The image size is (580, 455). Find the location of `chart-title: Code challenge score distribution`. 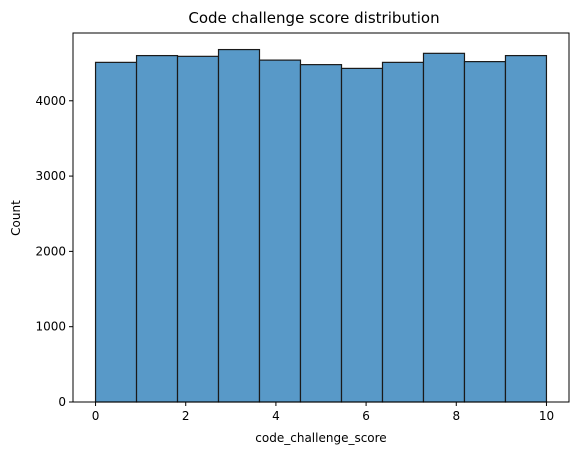

chart-title: Code challenge score distribution is located at coordinates (313, 18).